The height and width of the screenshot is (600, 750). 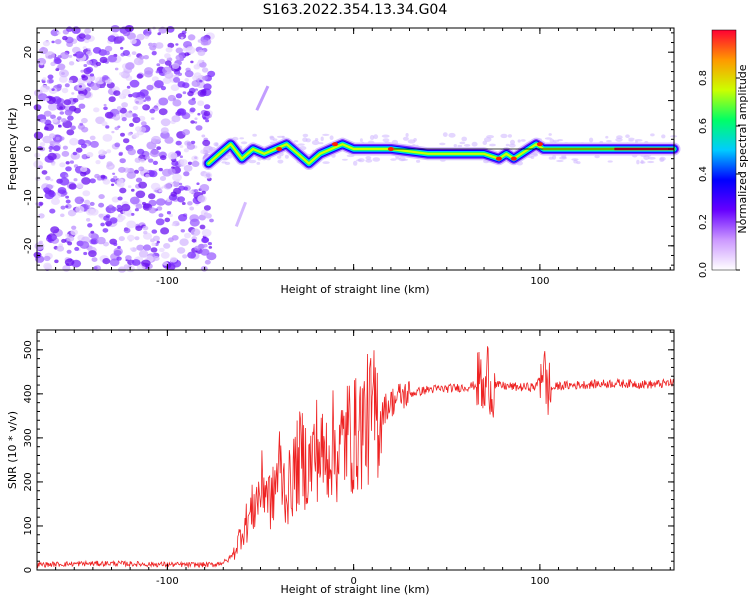 What do you see at coordinates (354, 589) in the screenshot?
I see `snr-x-label: Height of straight line (km)` at bounding box center [354, 589].